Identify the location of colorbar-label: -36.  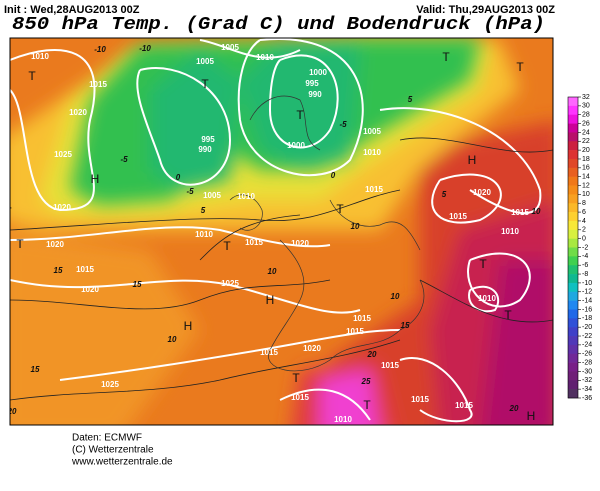
(587, 398).